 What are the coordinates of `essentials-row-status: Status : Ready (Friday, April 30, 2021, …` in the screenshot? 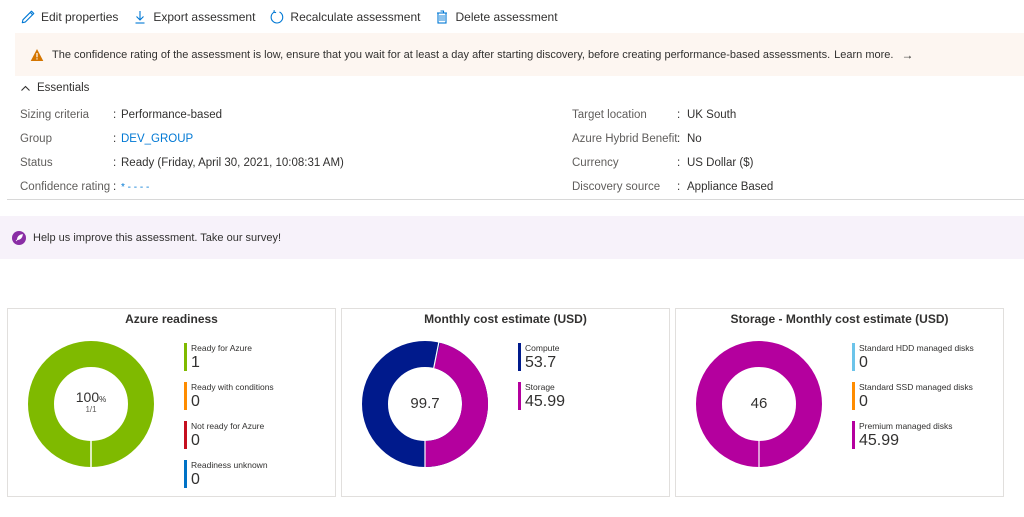 It's located at (182, 163).